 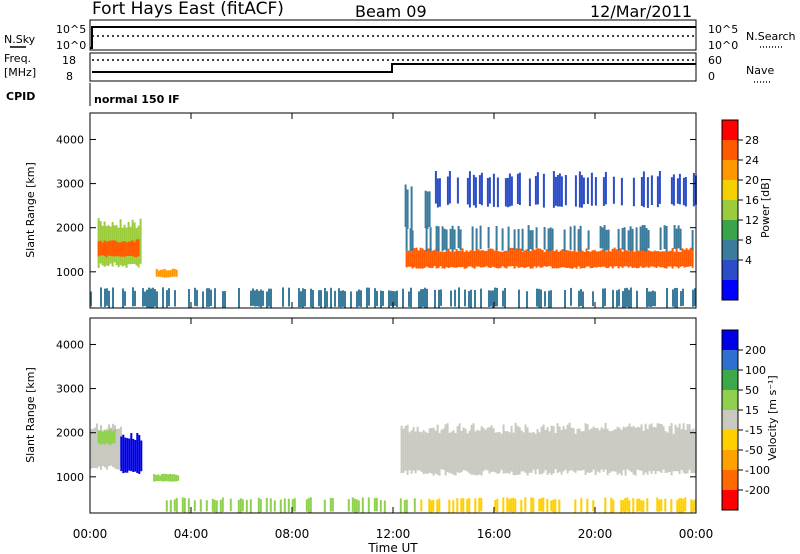 I want to click on power-colorbar-tick-label: 4, so click(x=748, y=260).